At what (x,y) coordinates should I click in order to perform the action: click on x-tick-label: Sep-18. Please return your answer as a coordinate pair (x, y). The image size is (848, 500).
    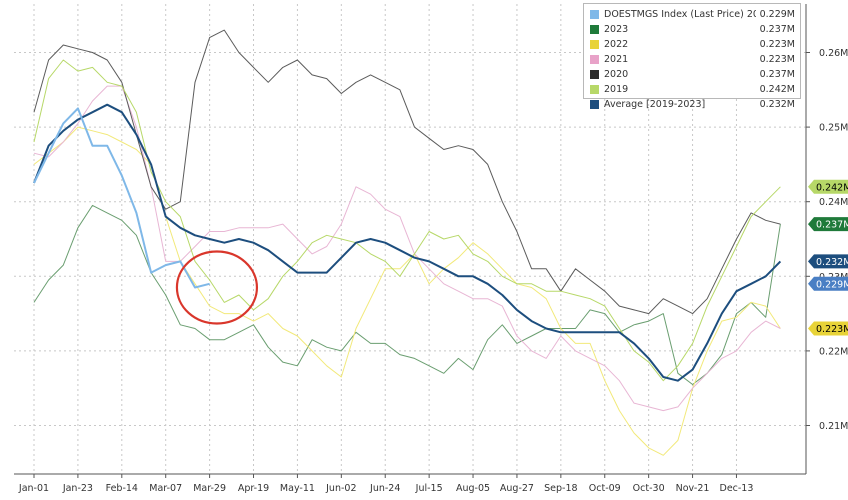
    Looking at the image, I should click on (560, 488).